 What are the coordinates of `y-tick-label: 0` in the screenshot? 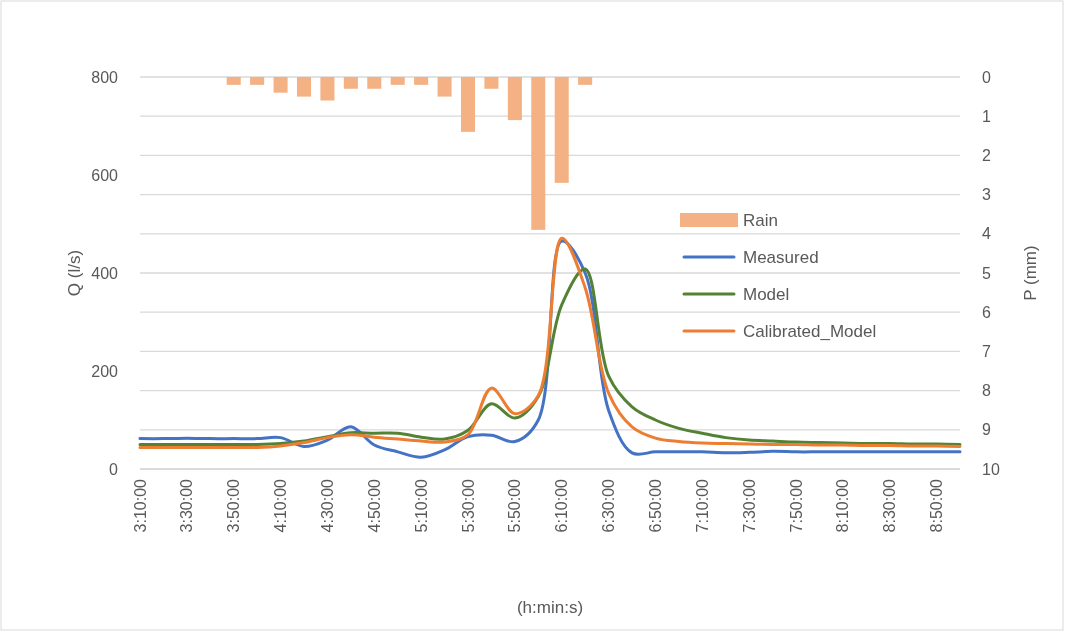 It's located at (114, 469).